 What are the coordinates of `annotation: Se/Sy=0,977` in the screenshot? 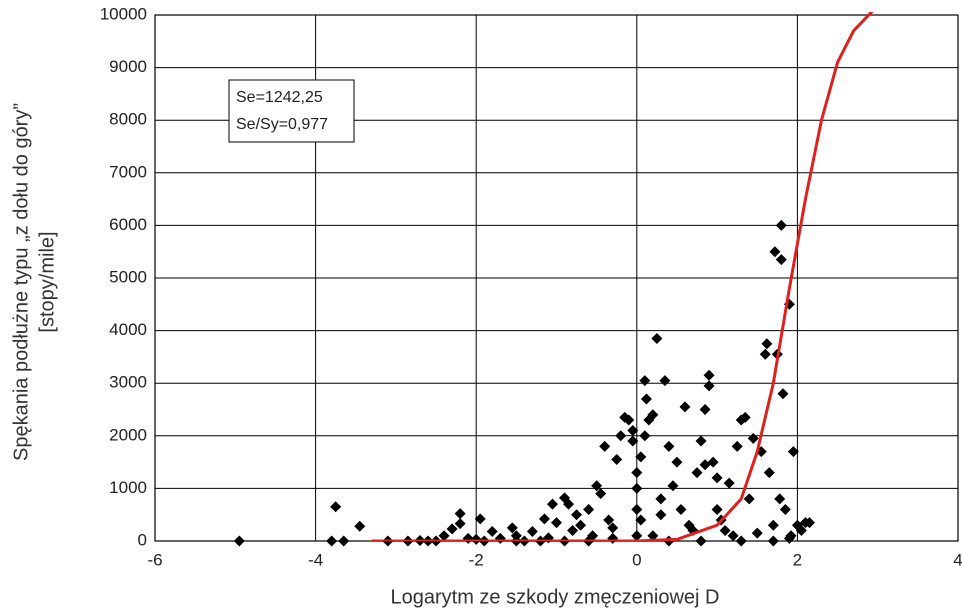 It's located at (282, 124).